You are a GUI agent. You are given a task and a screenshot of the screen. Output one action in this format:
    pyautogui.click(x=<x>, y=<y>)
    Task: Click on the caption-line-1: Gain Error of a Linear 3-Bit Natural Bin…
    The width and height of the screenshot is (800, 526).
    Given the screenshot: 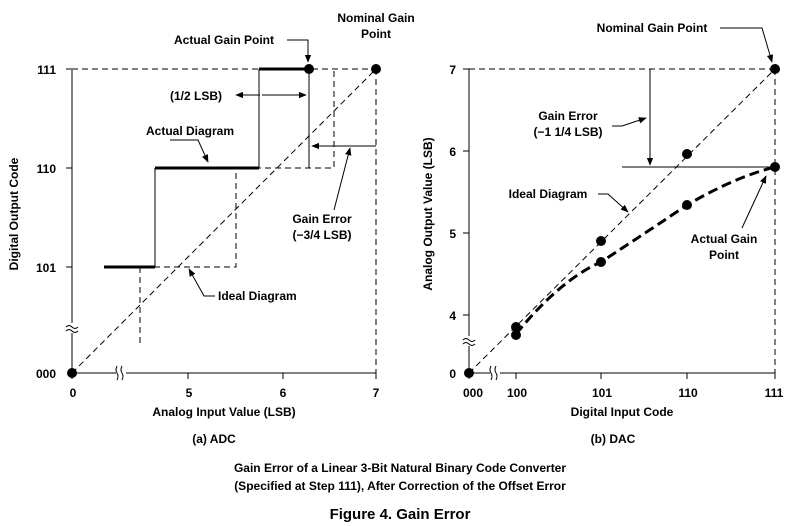 What is the action you would take?
    pyautogui.click(x=400, y=468)
    